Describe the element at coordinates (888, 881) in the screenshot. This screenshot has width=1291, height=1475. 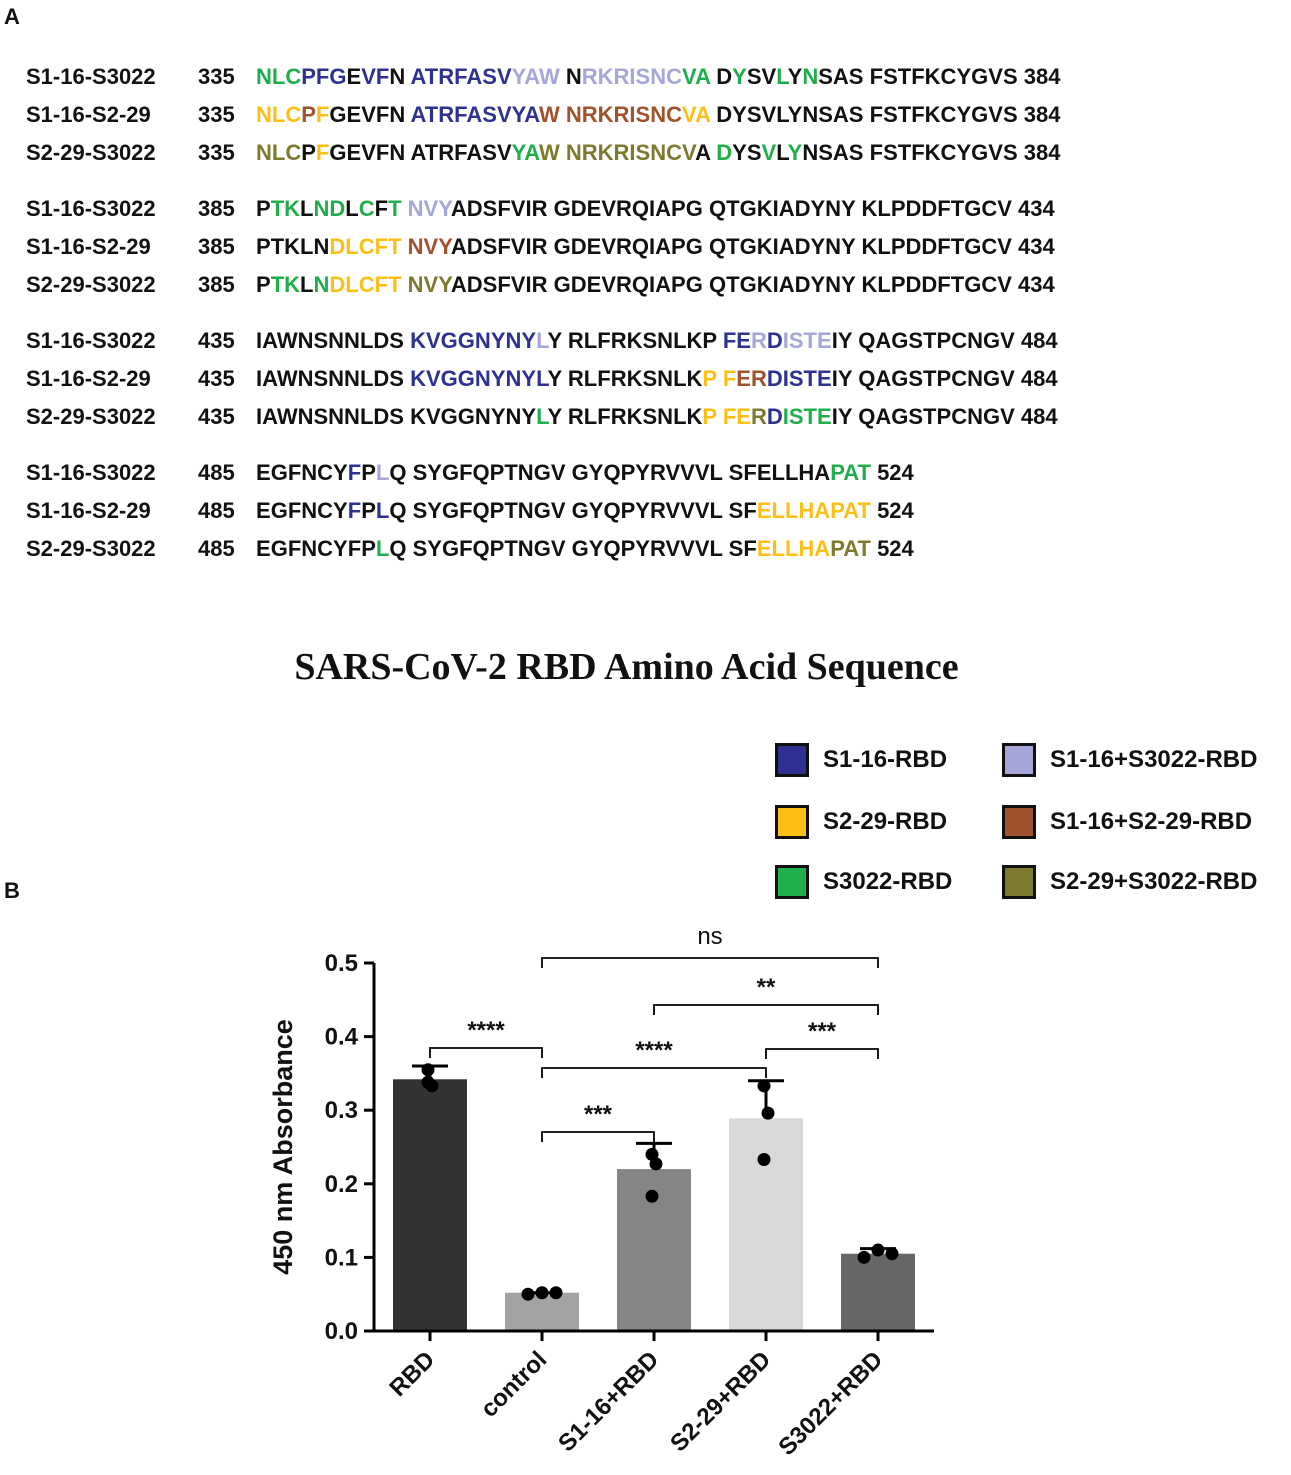
I see `legend-label: S3022-RBD` at that location.